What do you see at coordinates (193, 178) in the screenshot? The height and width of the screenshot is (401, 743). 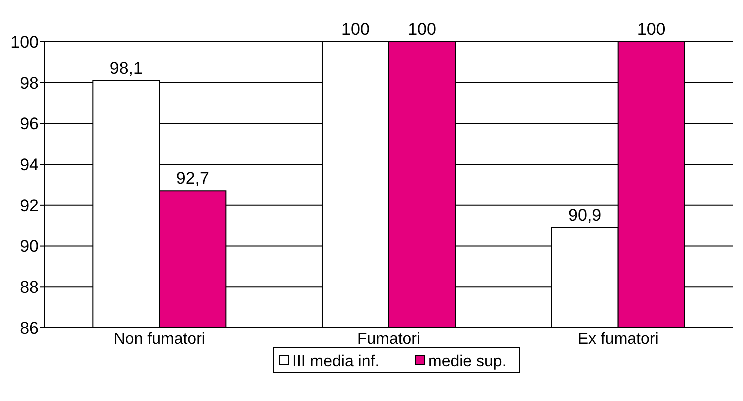 I see `data-label: 92,7` at bounding box center [193, 178].